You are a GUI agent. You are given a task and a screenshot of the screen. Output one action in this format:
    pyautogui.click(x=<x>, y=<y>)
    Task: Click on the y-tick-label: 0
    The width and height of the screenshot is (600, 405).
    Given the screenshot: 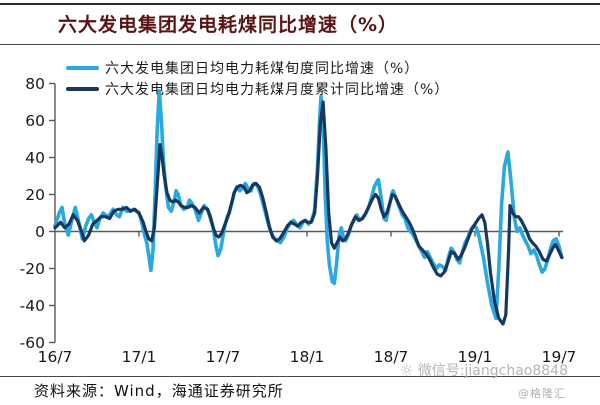 What is the action you would take?
    pyautogui.click(x=40, y=232)
    